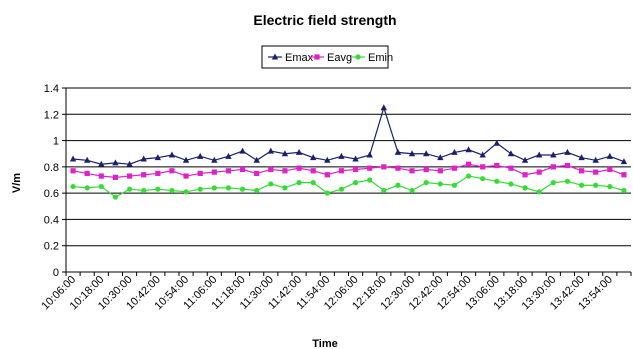  I want to click on y-tick-label: 0.8, so click(51, 168).